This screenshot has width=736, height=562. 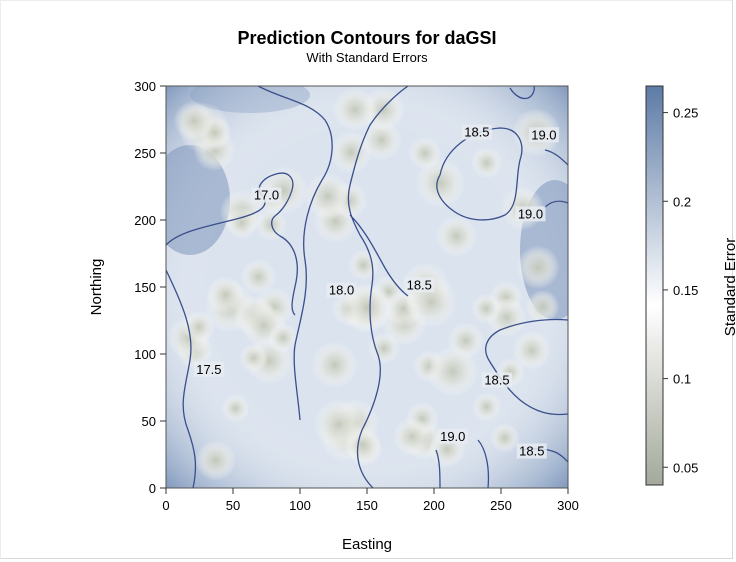 What do you see at coordinates (522, 93) in the screenshot?
I see `contour-18-5-c` at bounding box center [522, 93].